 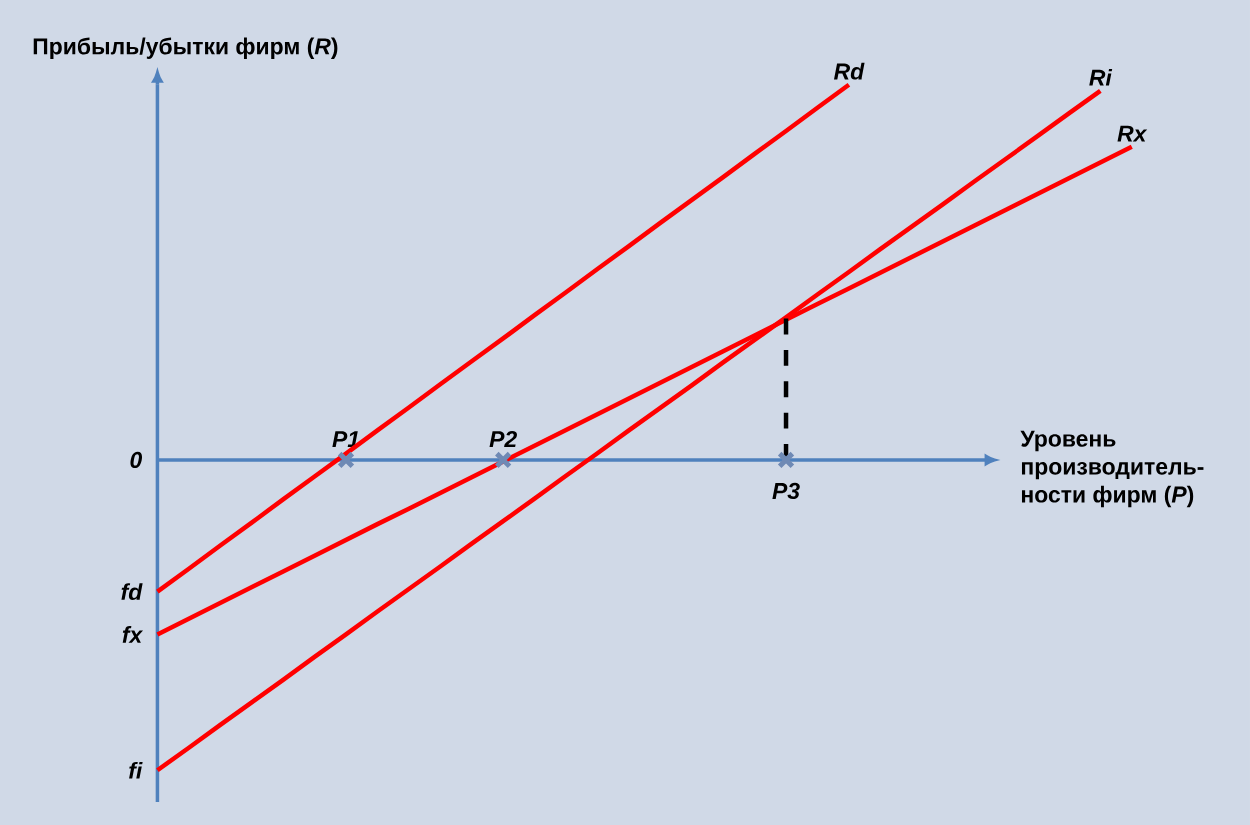 I want to click on x-tick-label: P2, so click(x=503, y=438).